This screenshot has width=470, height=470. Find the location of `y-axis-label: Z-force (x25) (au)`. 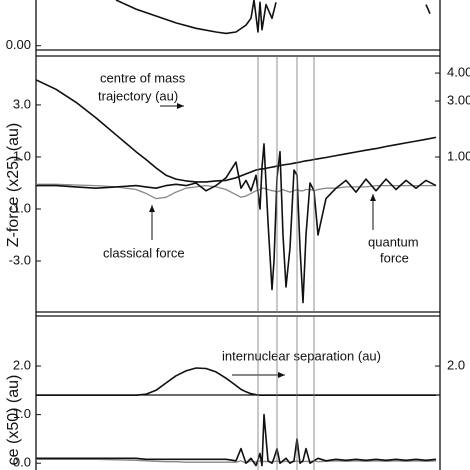

y-axis-label: Z-force (x25) (au) is located at coordinates (13, 185).